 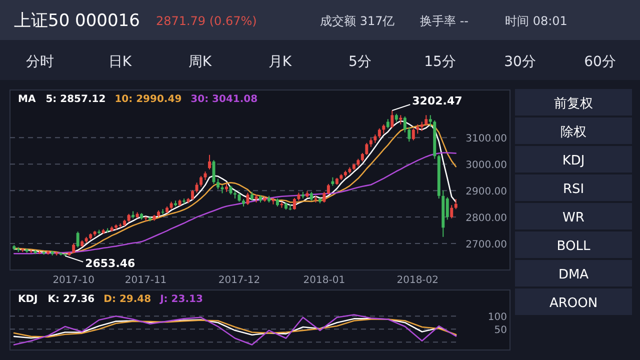 What do you see at coordinates (360, 62) in the screenshot?
I see `text: 5分` at bounding box center [360, 62].